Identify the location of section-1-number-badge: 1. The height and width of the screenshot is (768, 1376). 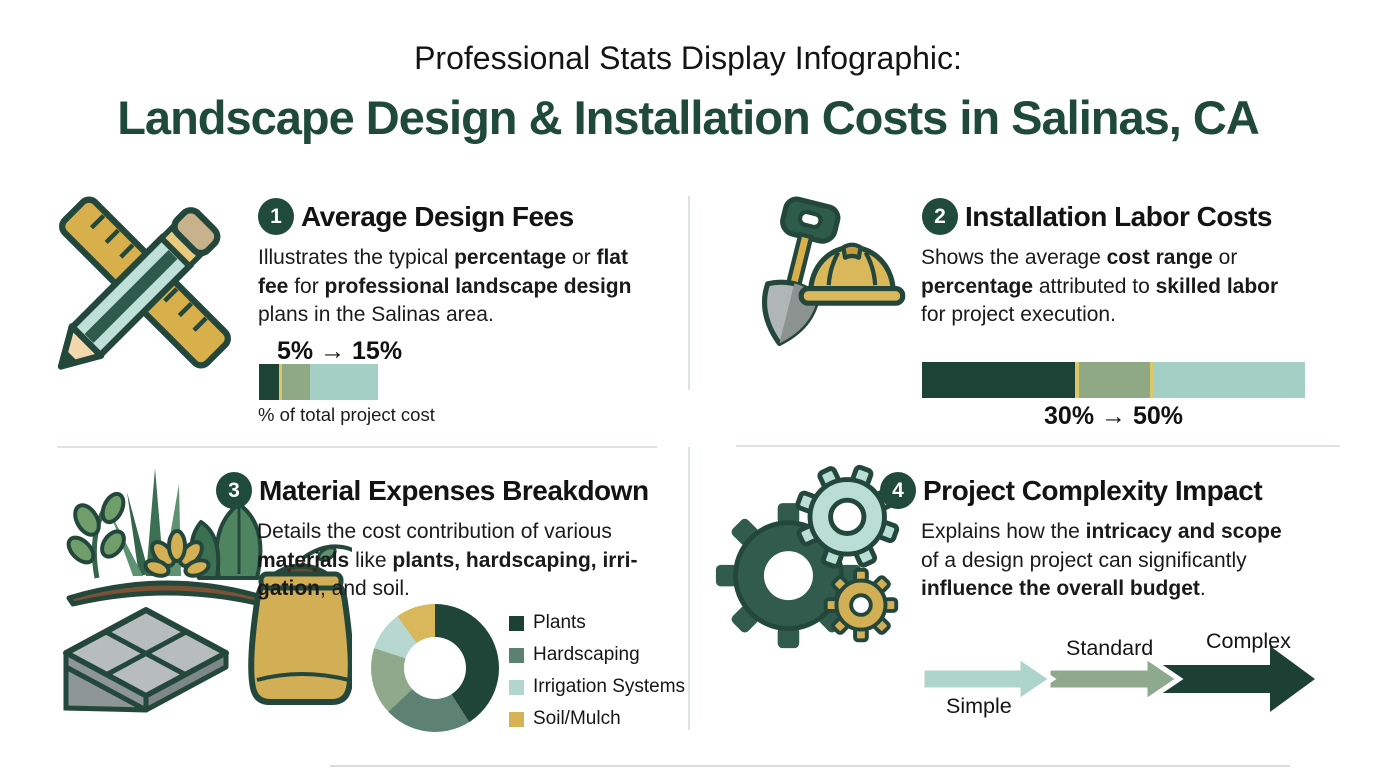
(276, 216).